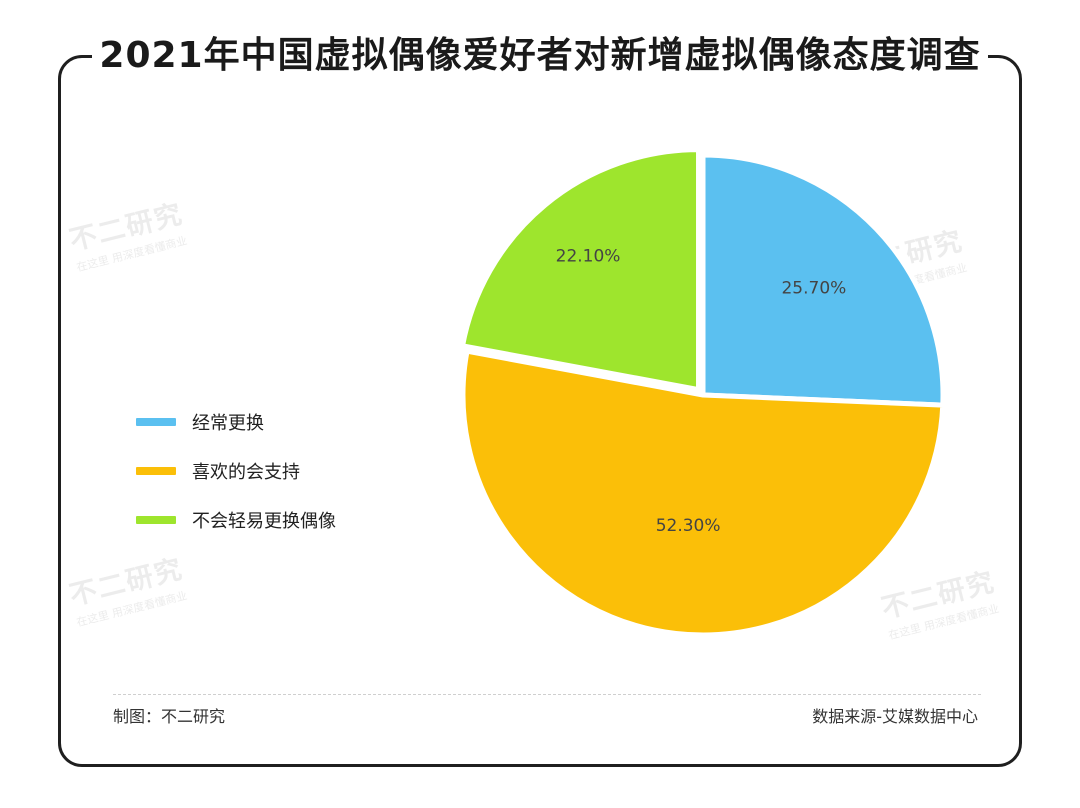  I want to click on legend: 经常更换喜欢的会支持不会轻易更换偶像, so click(236, 478).